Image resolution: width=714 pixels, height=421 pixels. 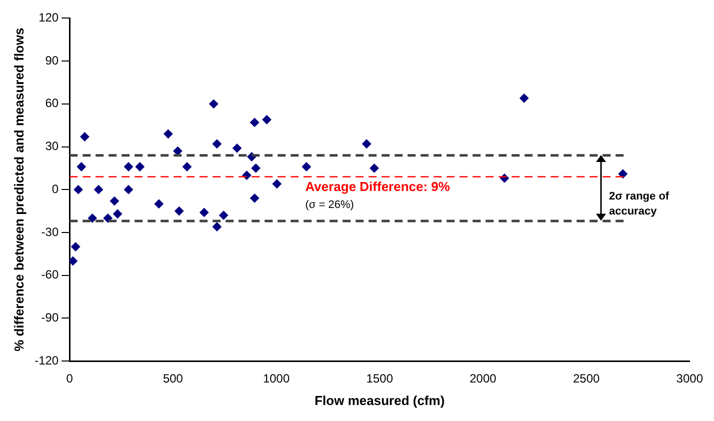 I want to click on y-tick-label: -90, so click(x=50, y=317).